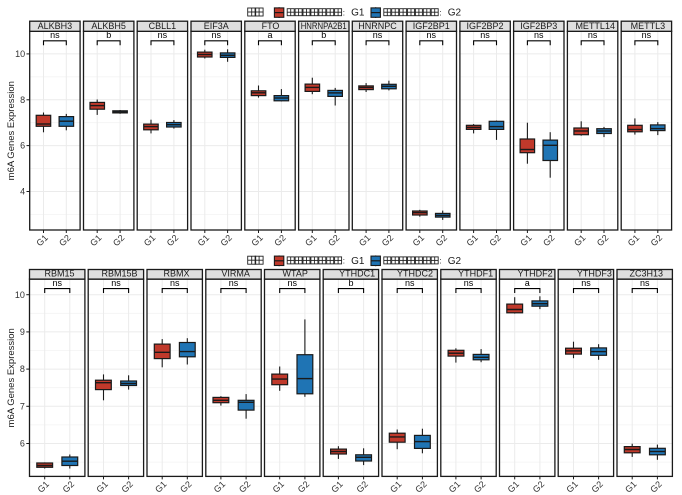  What do you see at coordinates (594, 274) in the screenshot?
I see `svg-text: YTHDF3` at bounding box center [594, 274].